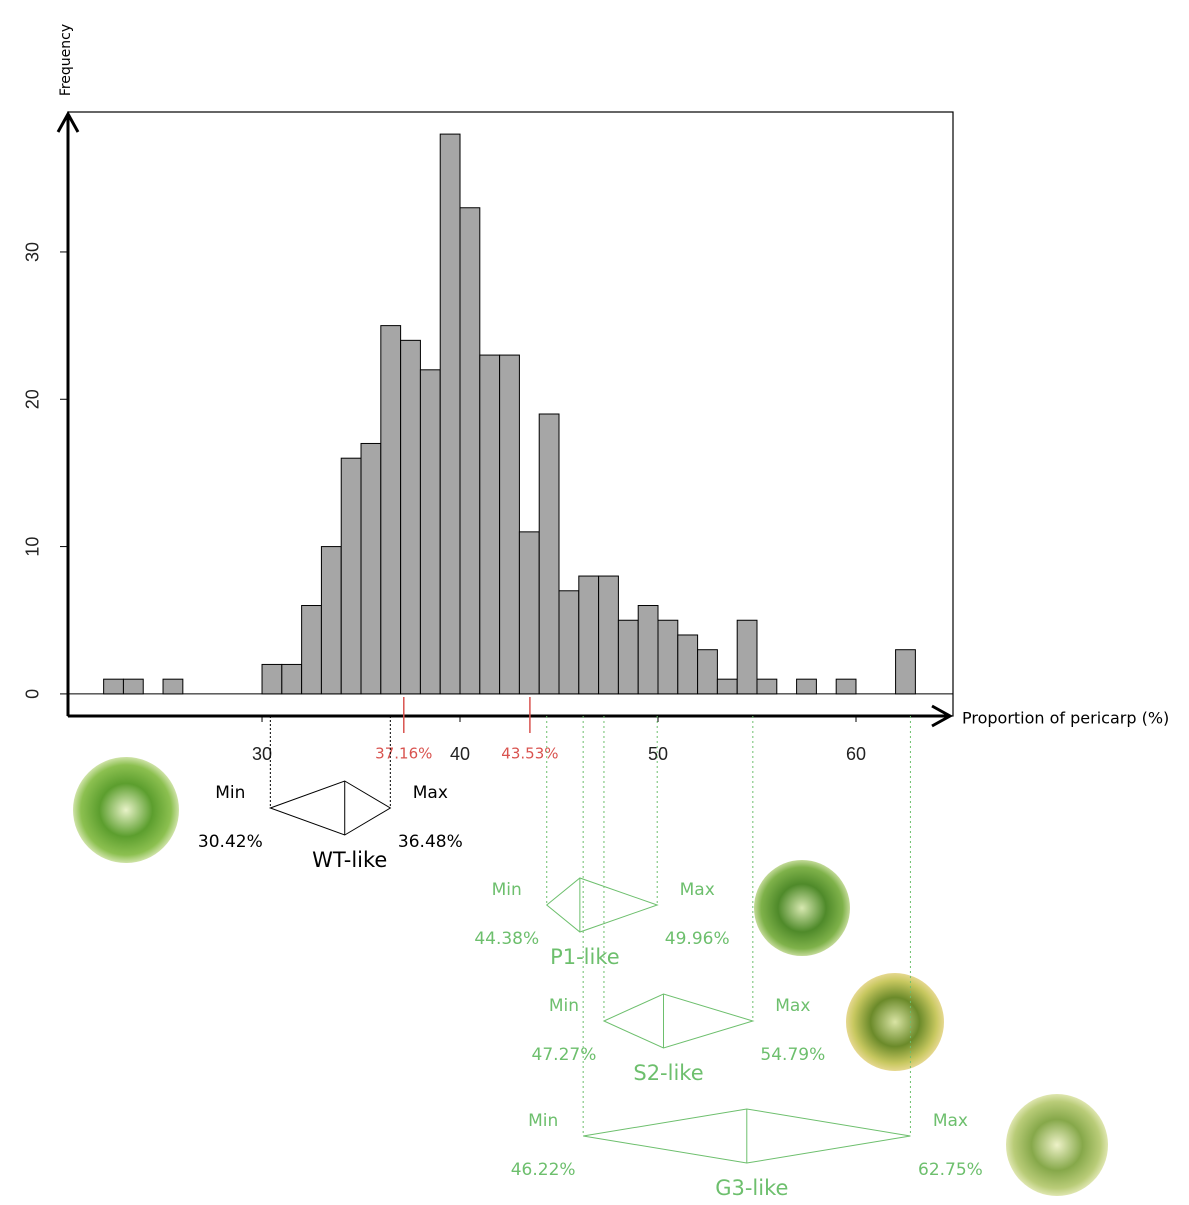 This screenshot has width=1189, height=1205. I want to click on x-tick-label: 60, so click(856, 754).